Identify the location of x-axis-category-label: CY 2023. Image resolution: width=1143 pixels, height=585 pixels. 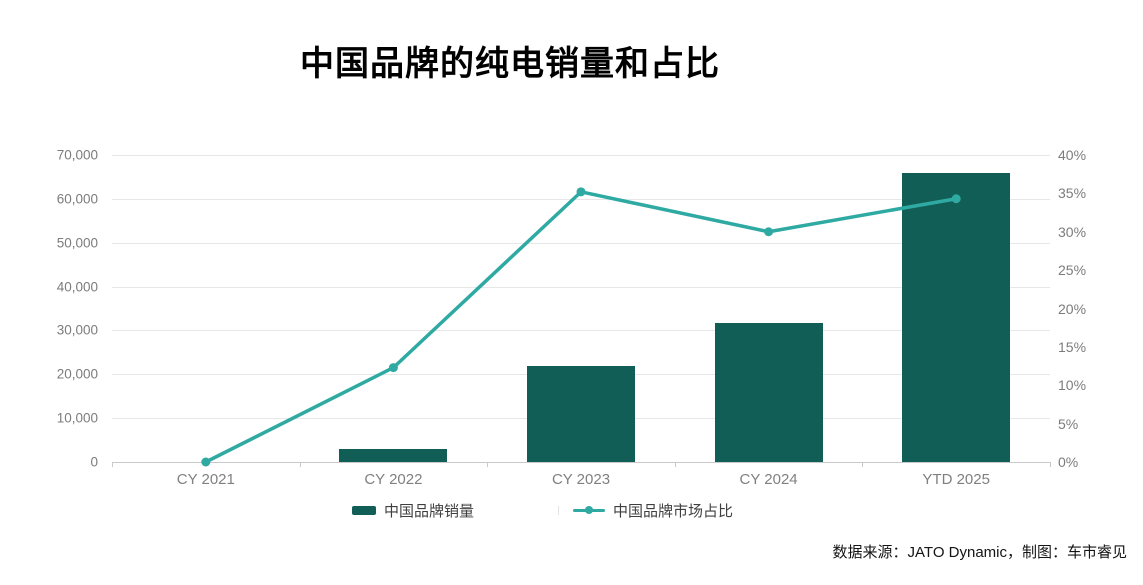
(581, 479).